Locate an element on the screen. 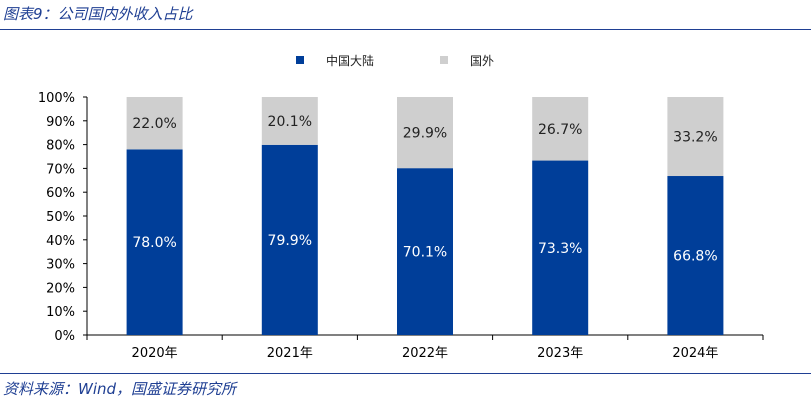 Image resolution: width=811 pixels, height=403 pixels. y-tick-label: 20% is located at coordinates (60, 288).